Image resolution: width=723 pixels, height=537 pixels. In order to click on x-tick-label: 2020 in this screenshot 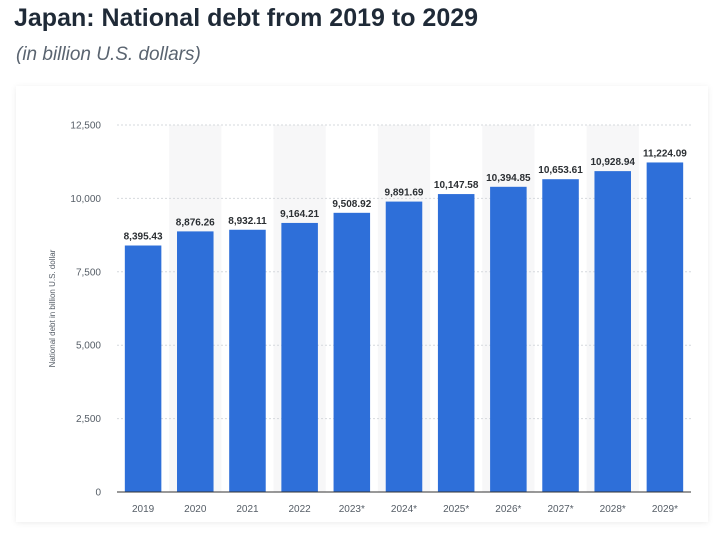, I will do `click(195, 509)`.